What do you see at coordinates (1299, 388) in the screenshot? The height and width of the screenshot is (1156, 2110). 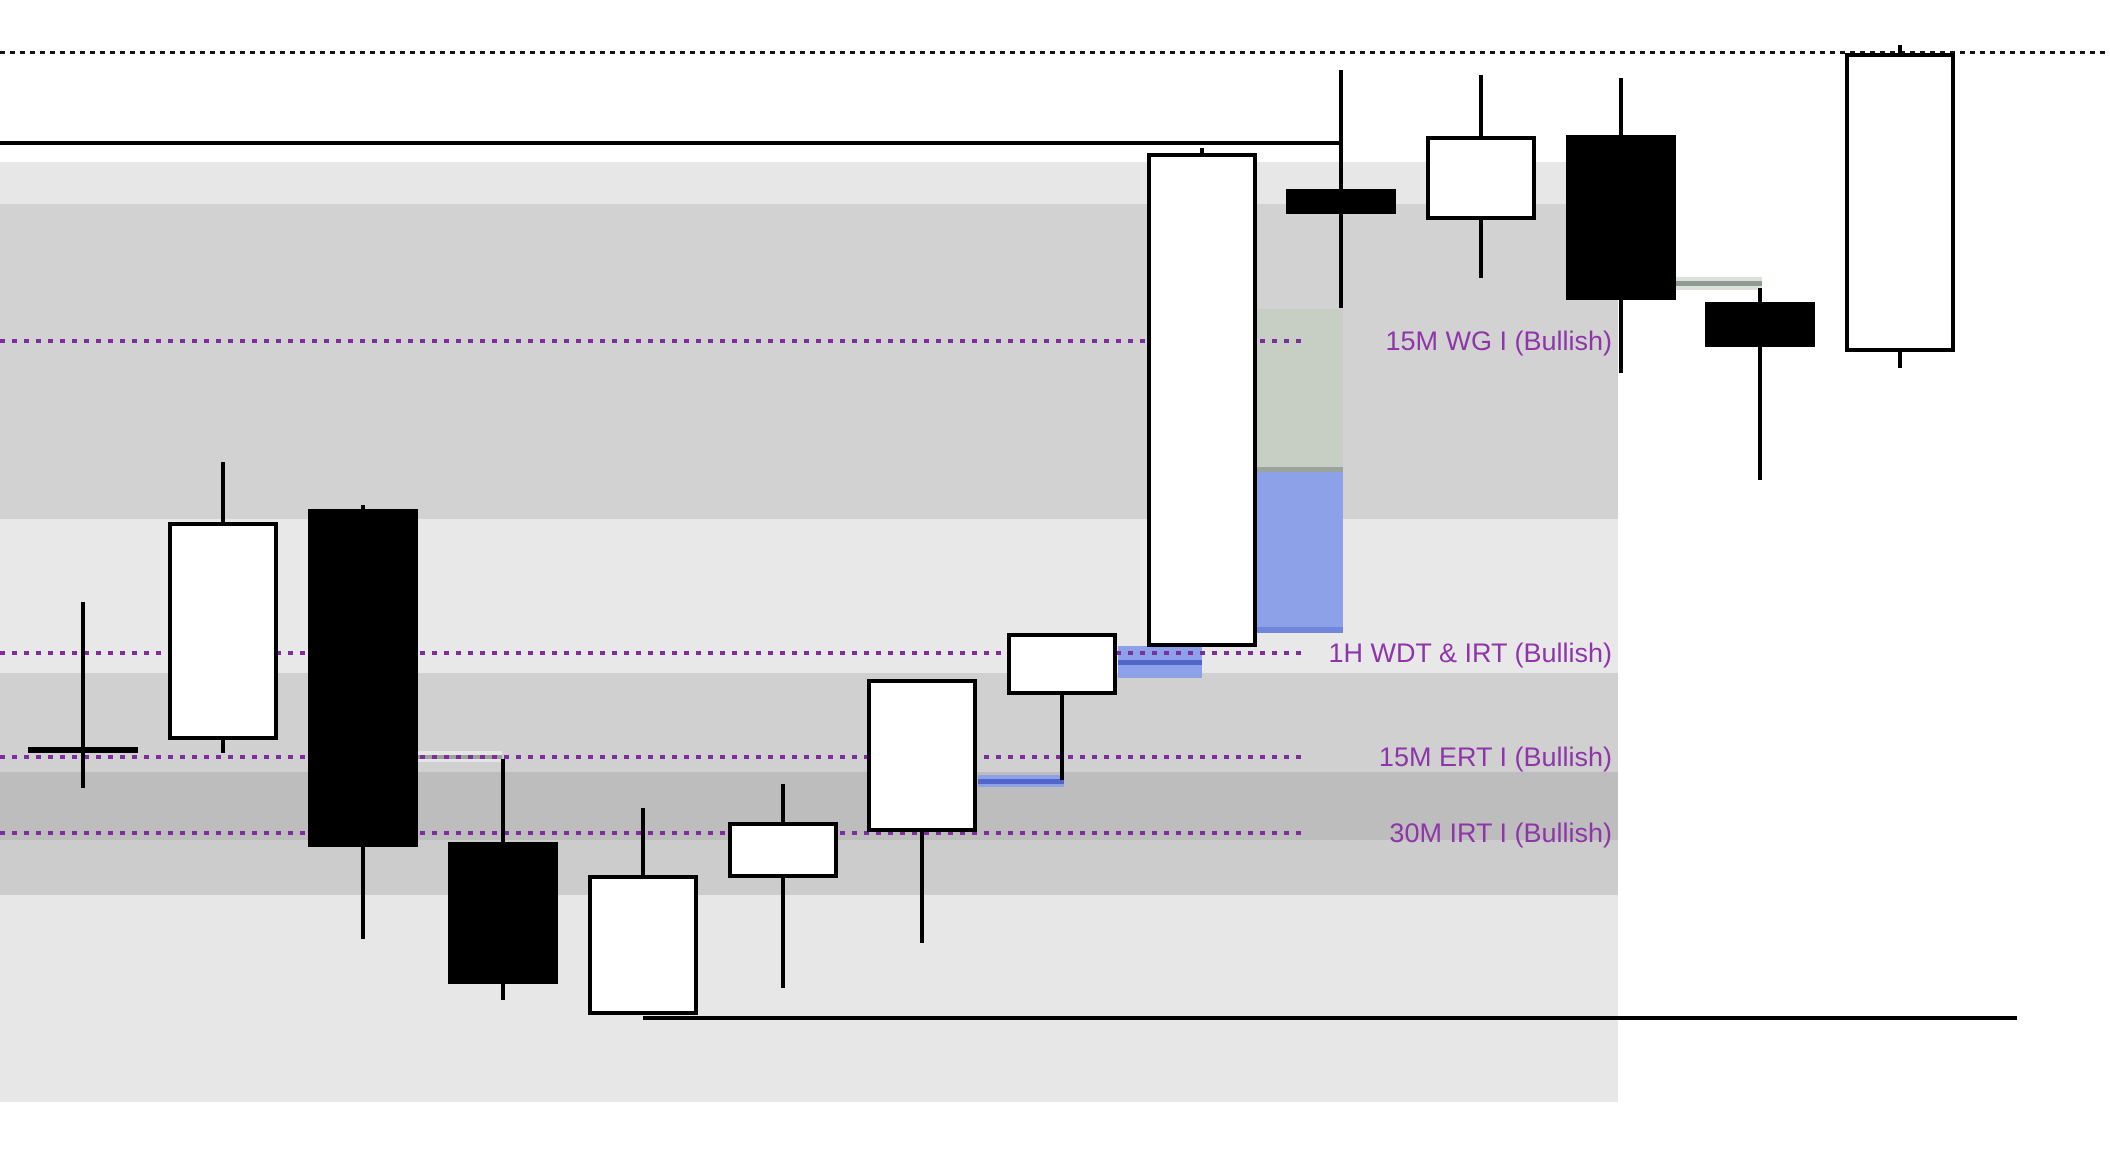 I see `green-zone` at bounding box center [1299, 388].